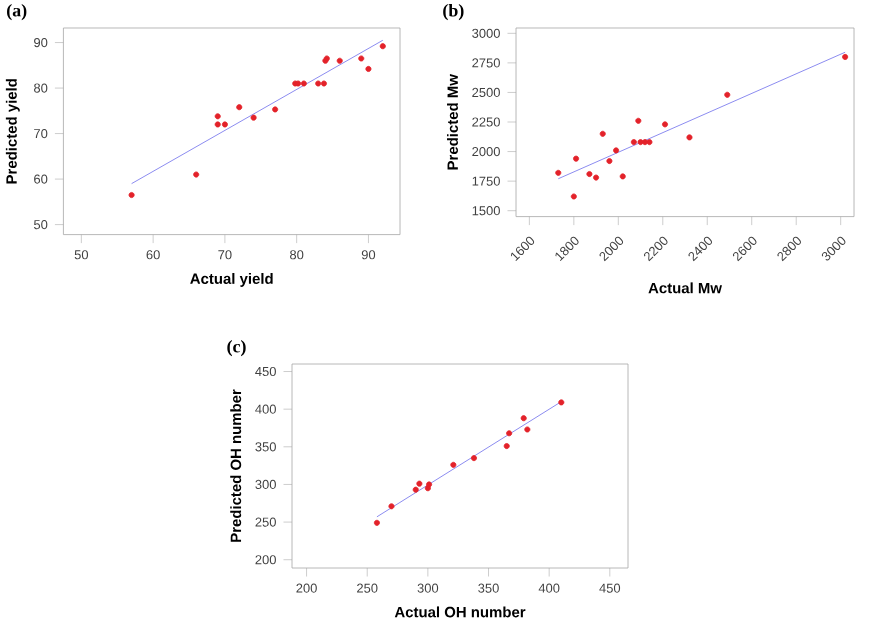 Image resolution: width=872 pixels, height=644 pixels. What do you see at coordinates (453, 12) in the screenshot?
I see `chart-title: (b)` at bounding box center [453, 12].